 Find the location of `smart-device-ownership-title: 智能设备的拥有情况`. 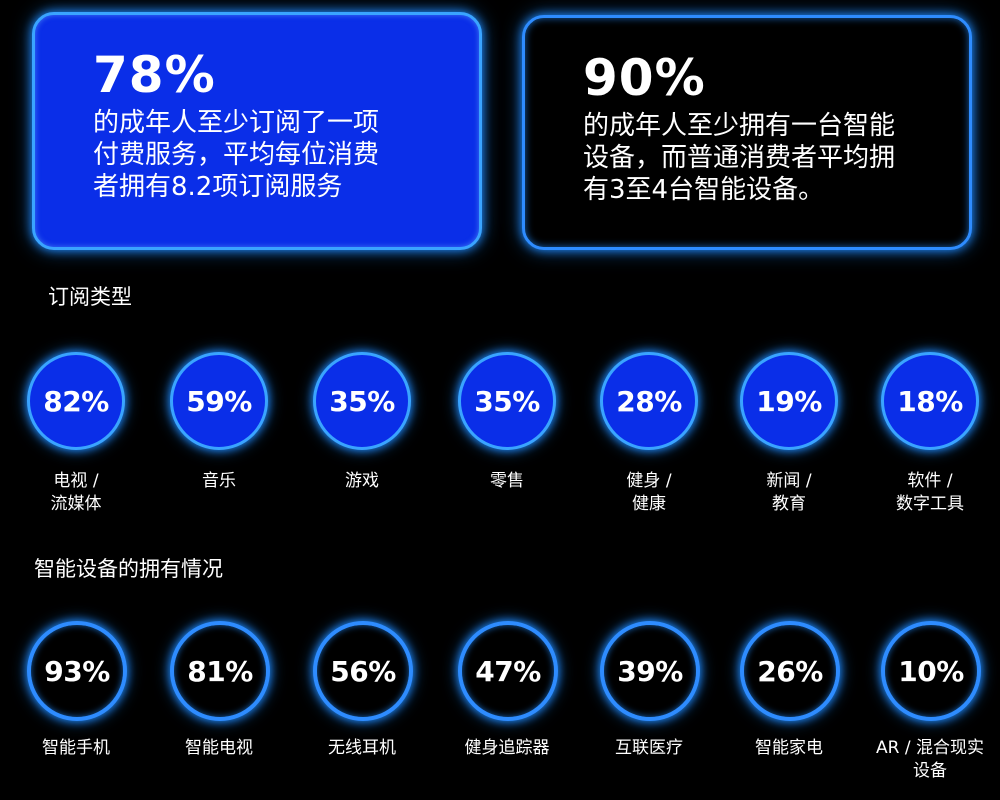

smart-device-ownership-title: 智能设备的拥有情况 is located at coordinates (128, 569).